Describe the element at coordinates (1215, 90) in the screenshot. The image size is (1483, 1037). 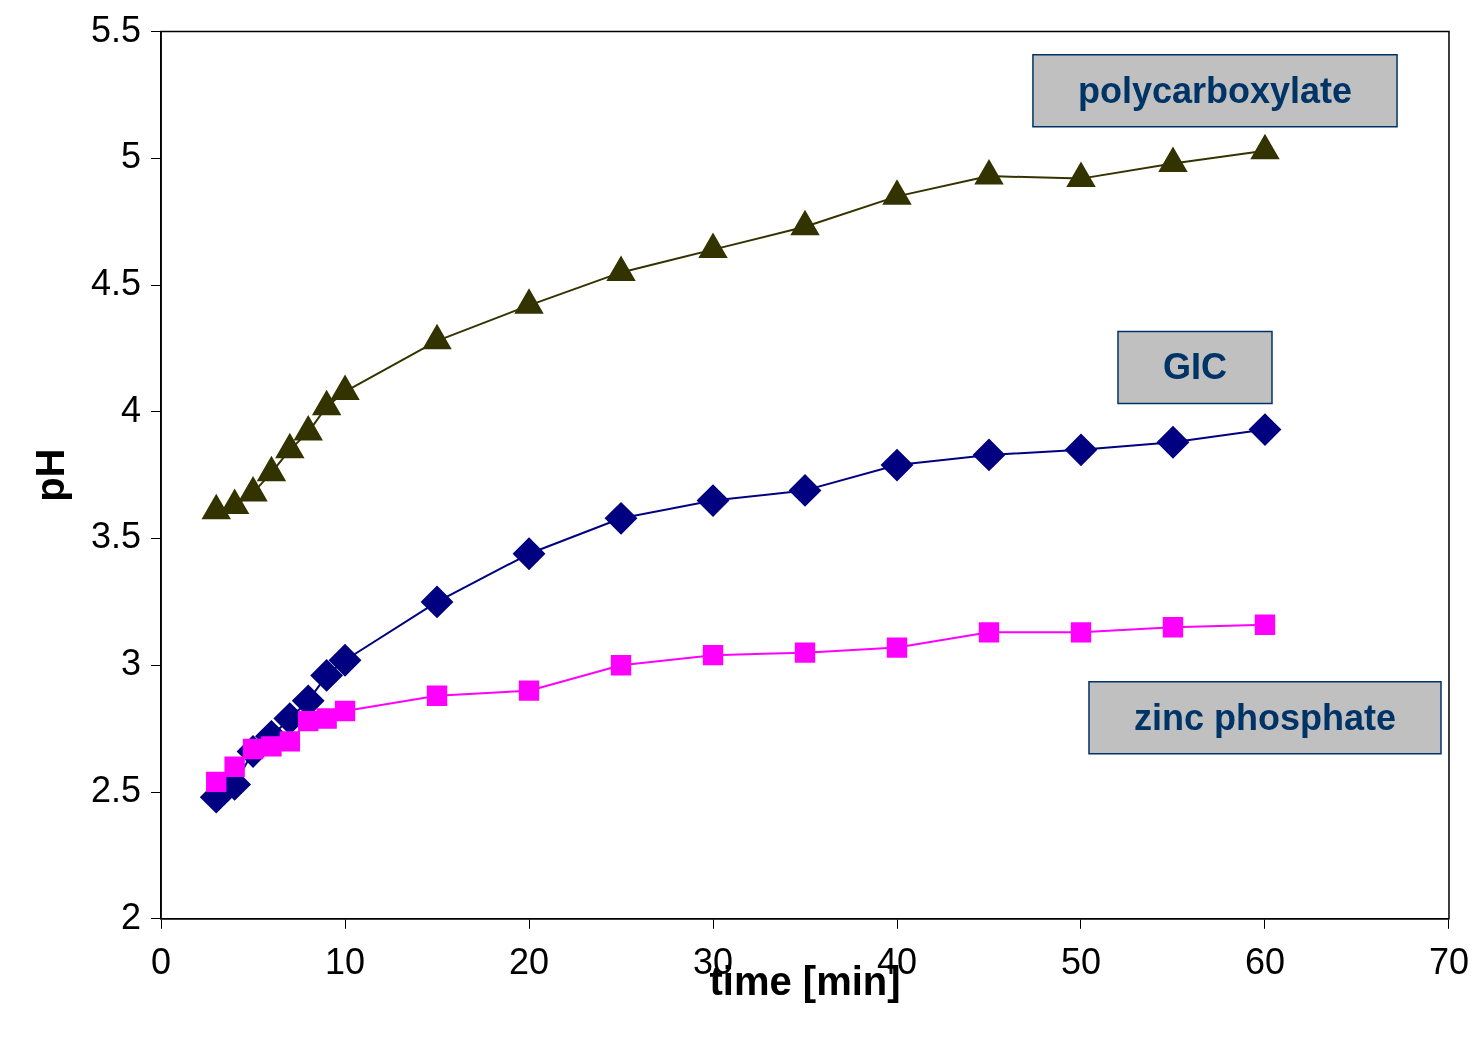
I see `series-label: polycarboxylate` at that location.